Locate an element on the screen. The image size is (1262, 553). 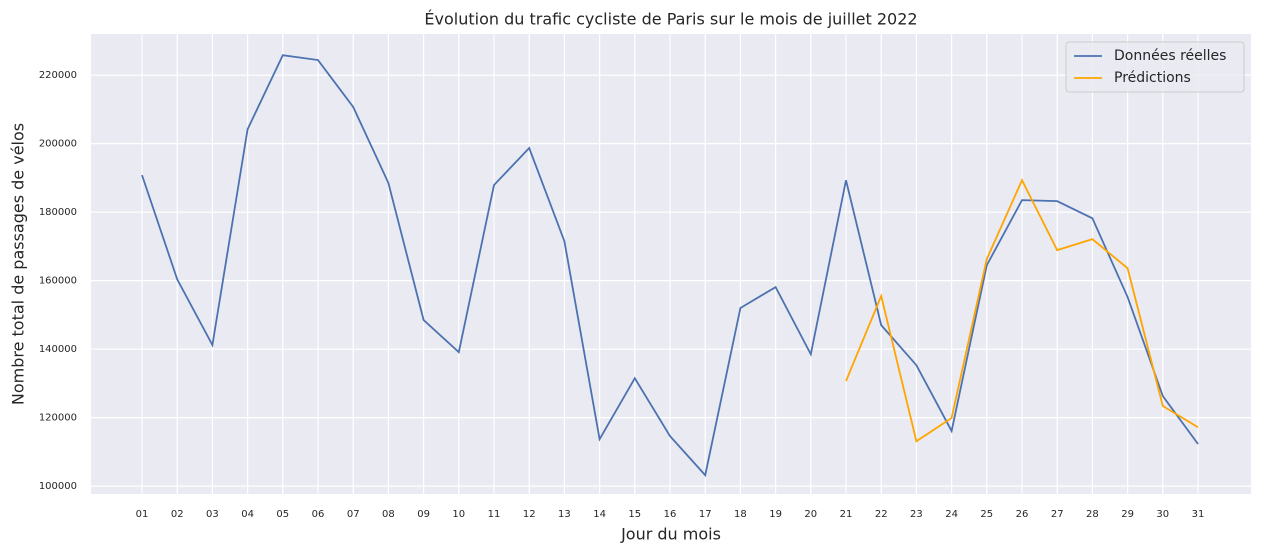
y-tick-label: 180000 is located at coordinates (58, 212).